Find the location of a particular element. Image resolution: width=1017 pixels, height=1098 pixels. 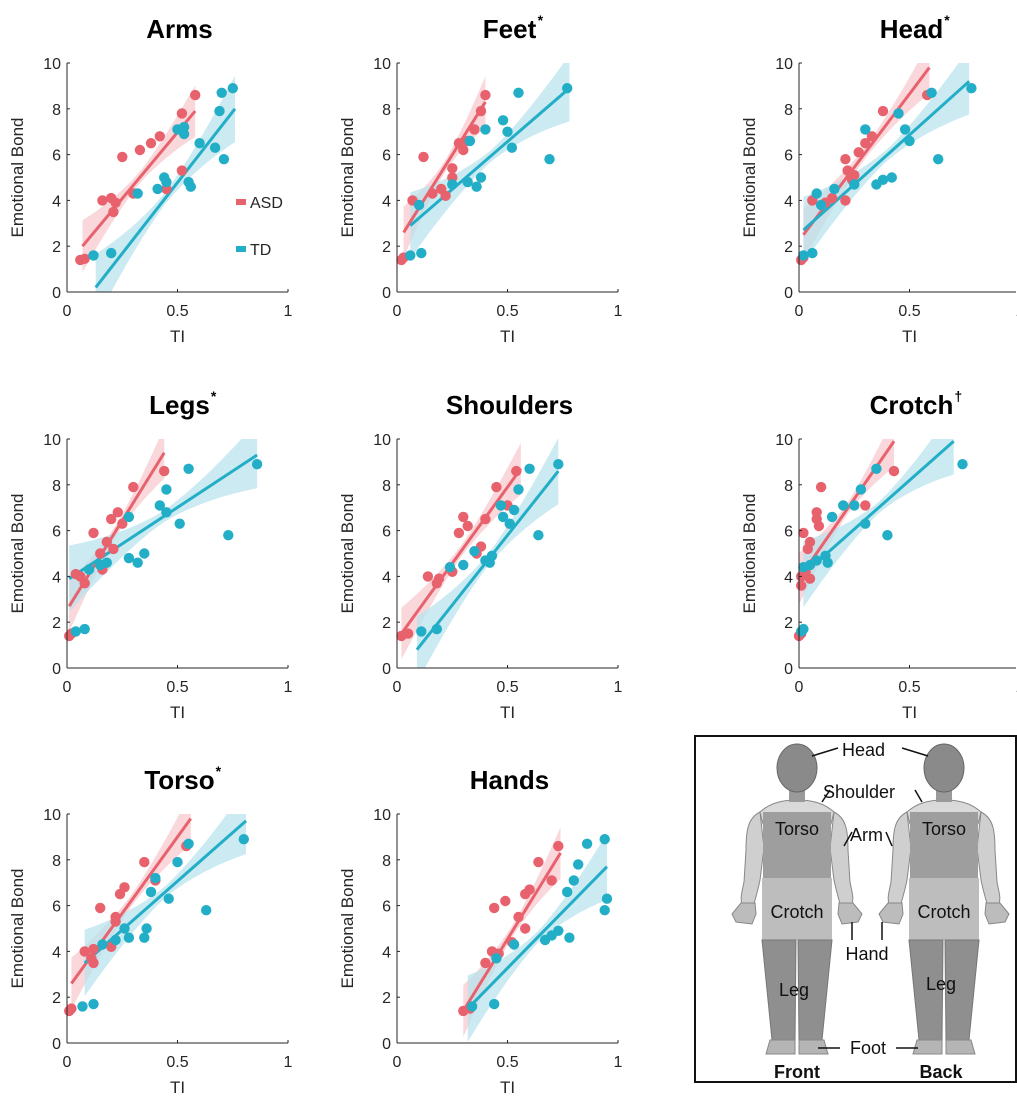

panel-crotch: Crotch† 0 2 4 6 8 10 0 0.5 1 TI Emotional Bond is located at coordinates (878, 555).